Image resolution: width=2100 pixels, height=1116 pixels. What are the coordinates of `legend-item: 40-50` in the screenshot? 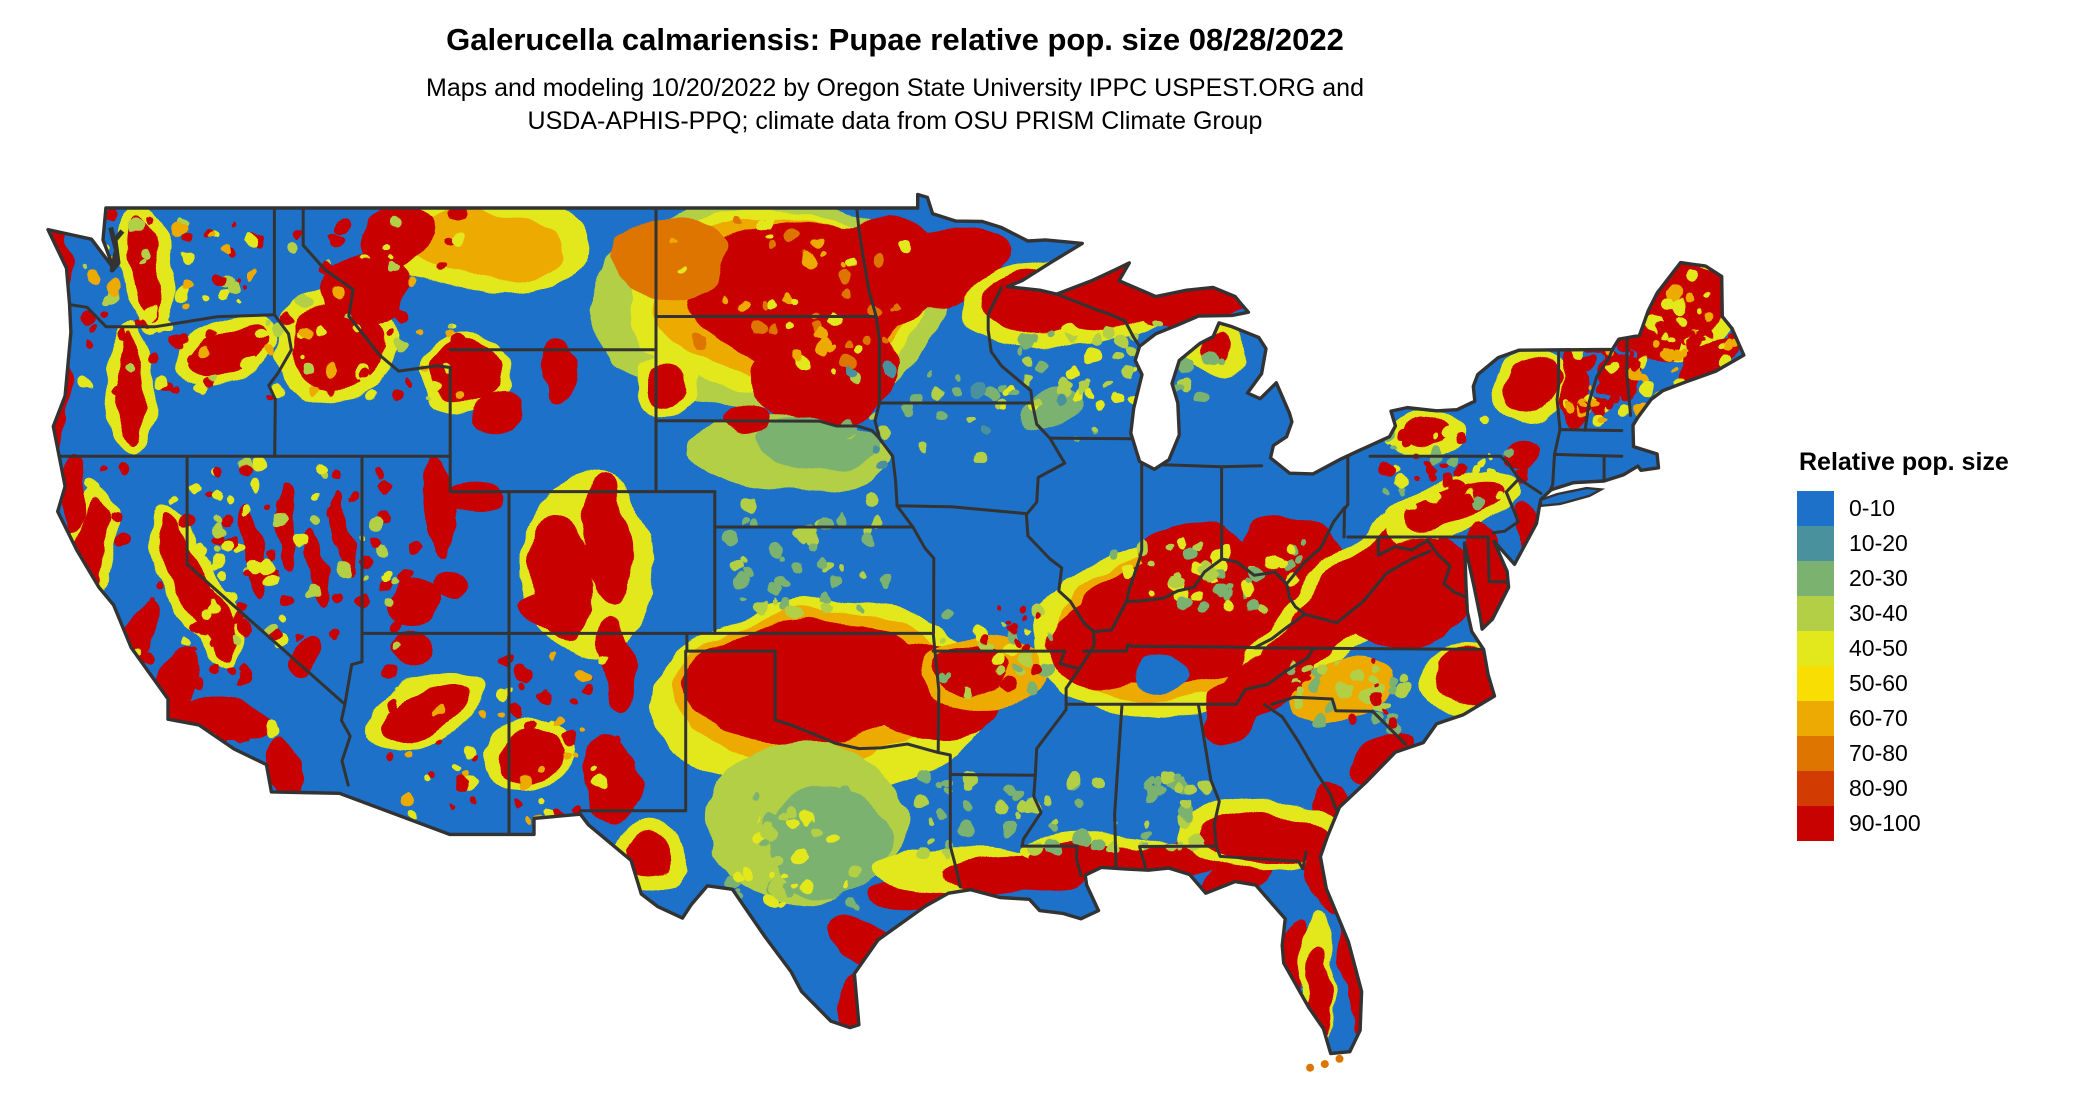 It's located at (1903, 648).